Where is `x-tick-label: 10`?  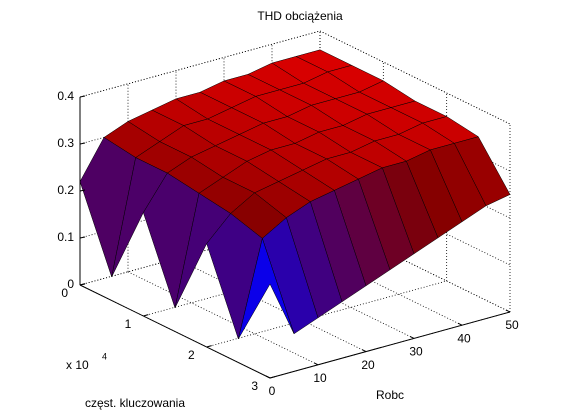
x-tick-label: 10 is located at coordinates (320, 378).